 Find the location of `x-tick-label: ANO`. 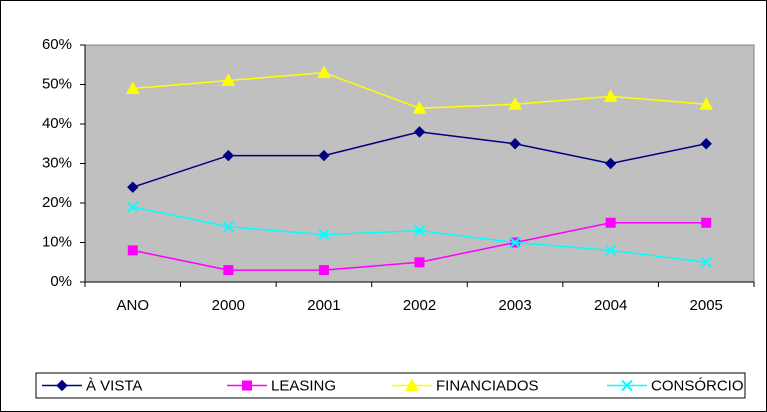

x-tick-label: ANO is located at coordinates (133, 305).